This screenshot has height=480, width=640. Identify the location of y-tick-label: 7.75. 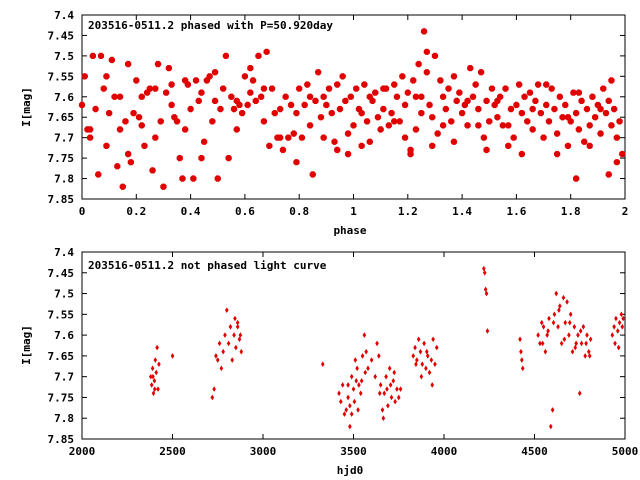
(61, 158).